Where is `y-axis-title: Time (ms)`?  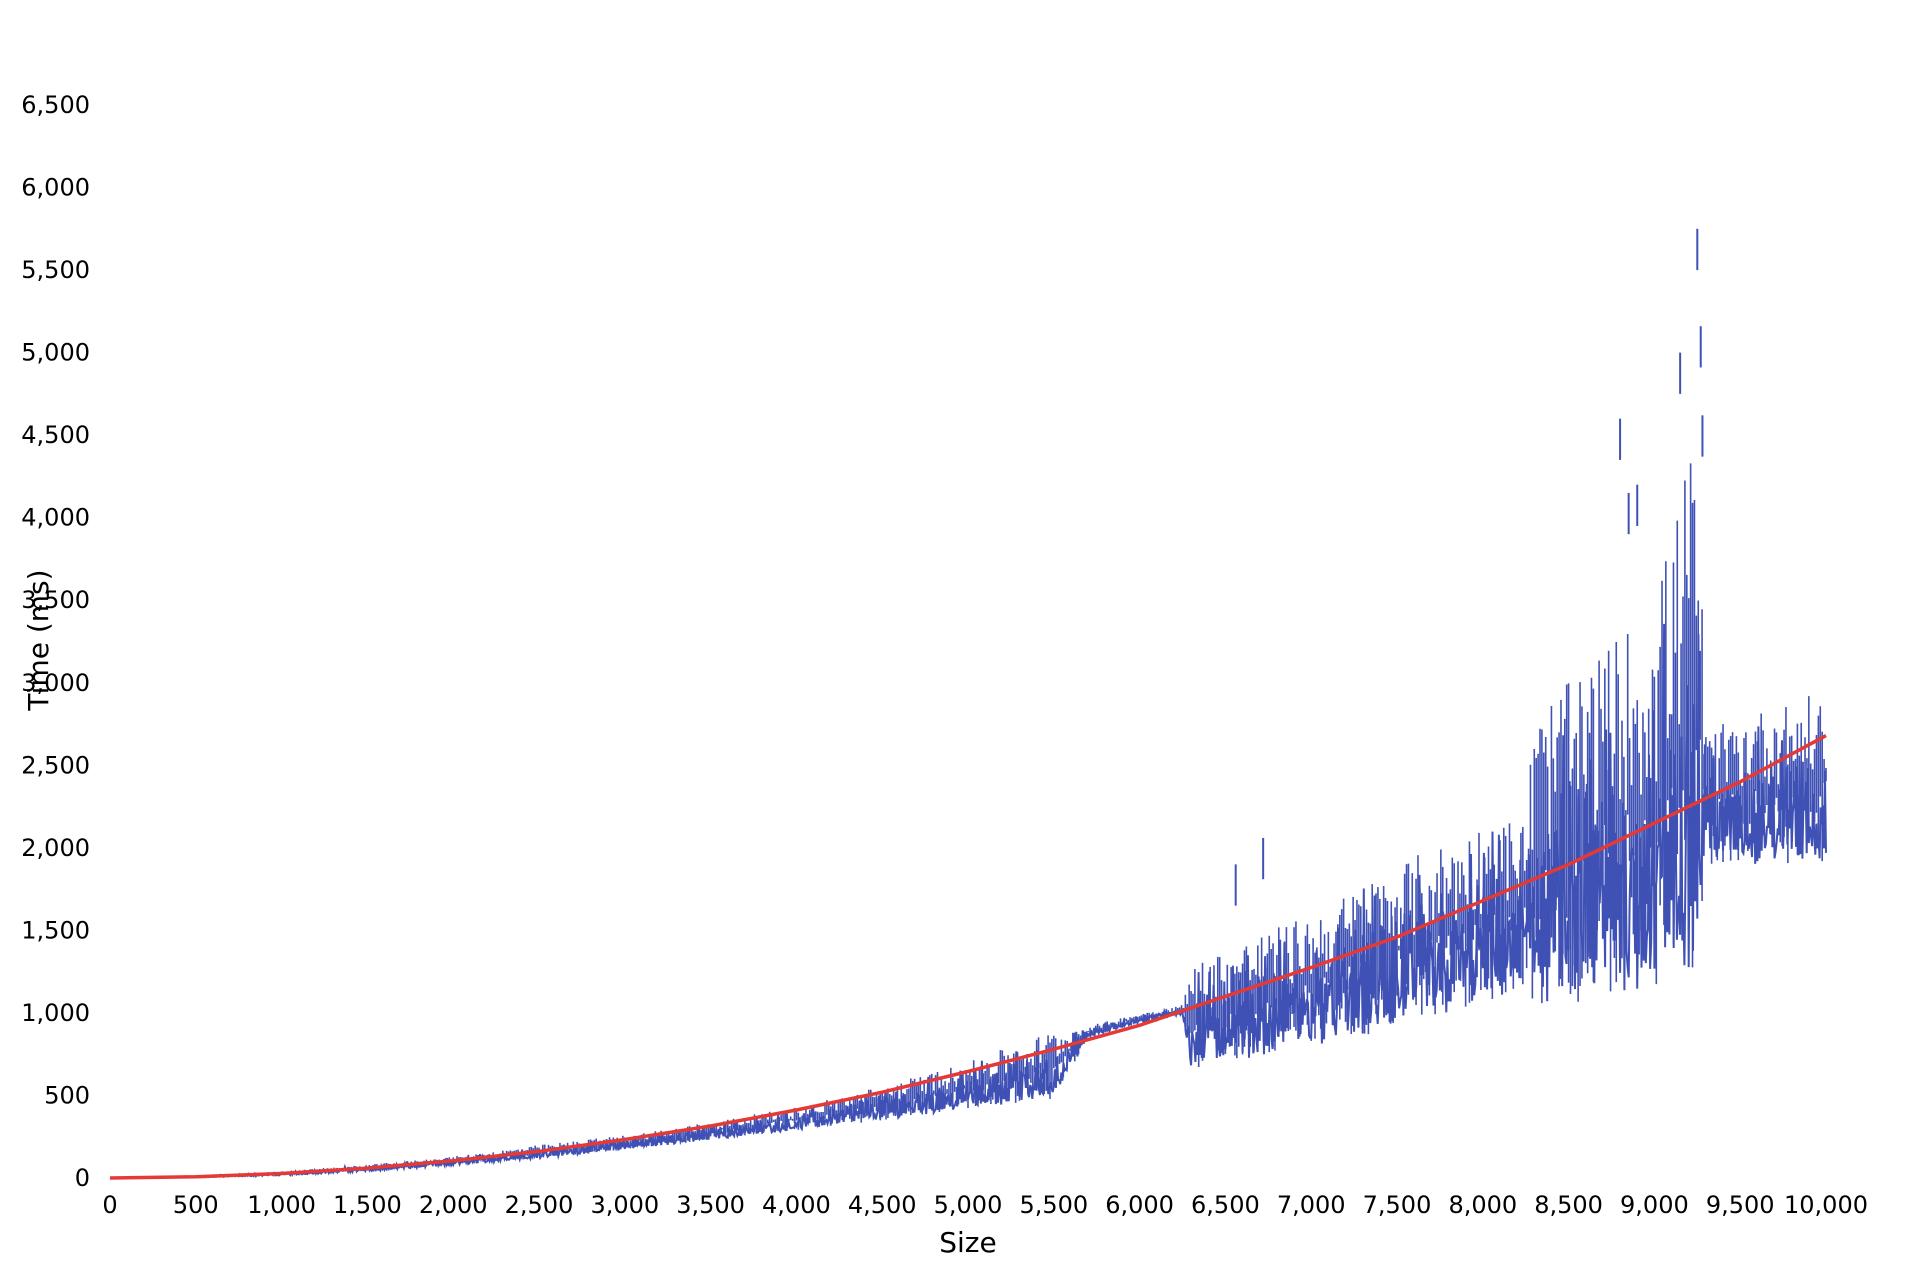 y-axis-title: Time (ms) is located at coordinates (38, 640).